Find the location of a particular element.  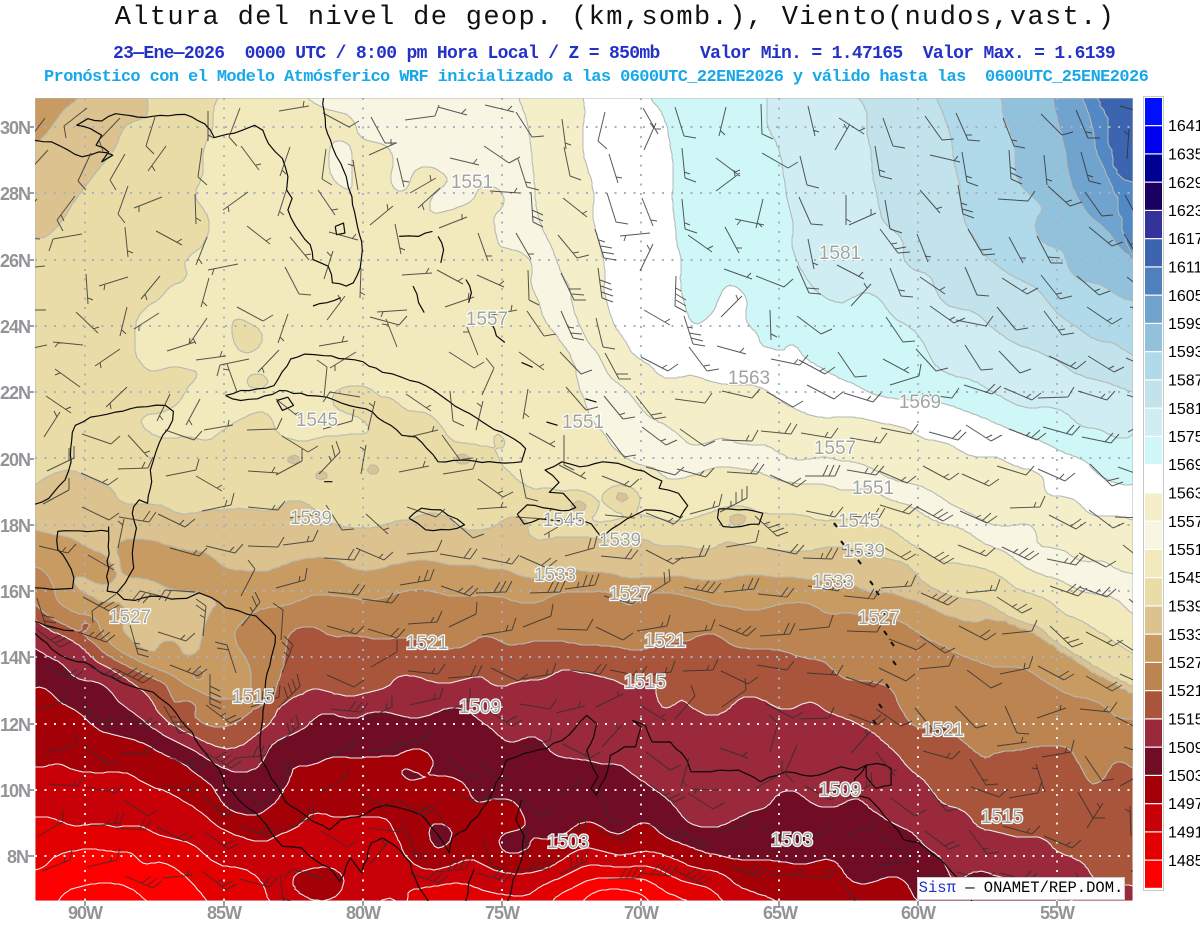

svg-text: 1611 is located at coordinates (1184, 268).